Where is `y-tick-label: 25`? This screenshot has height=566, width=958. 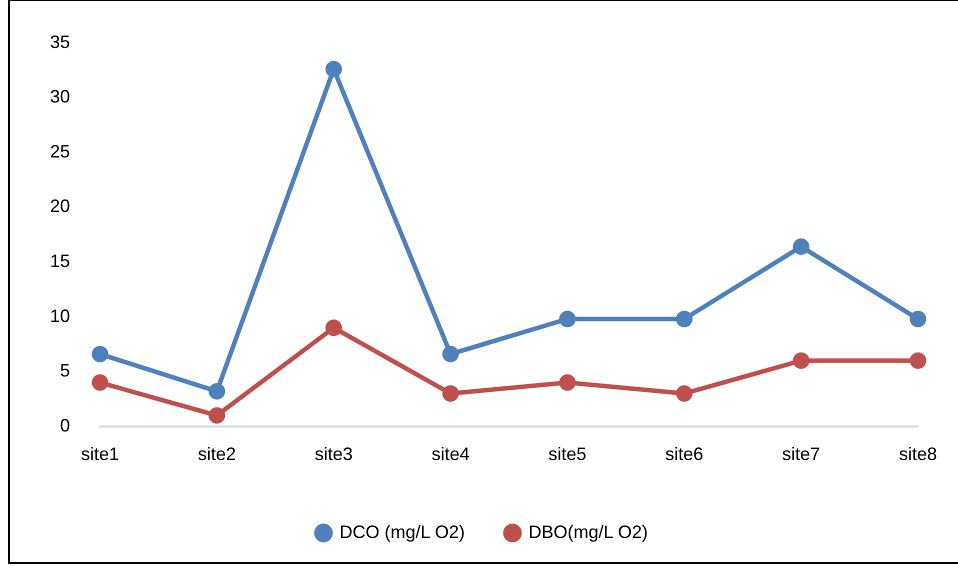 y-tick-label: 25 is located at coordinates (60, 151).